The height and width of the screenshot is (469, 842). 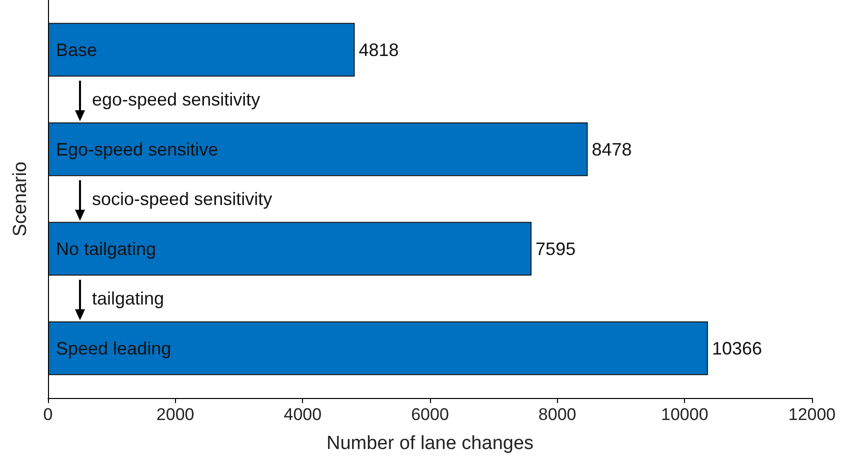 What do you see at coordinates (378, 50) in the screenshot?
I see `data-label: 4818` at bounding box center [378, 50].